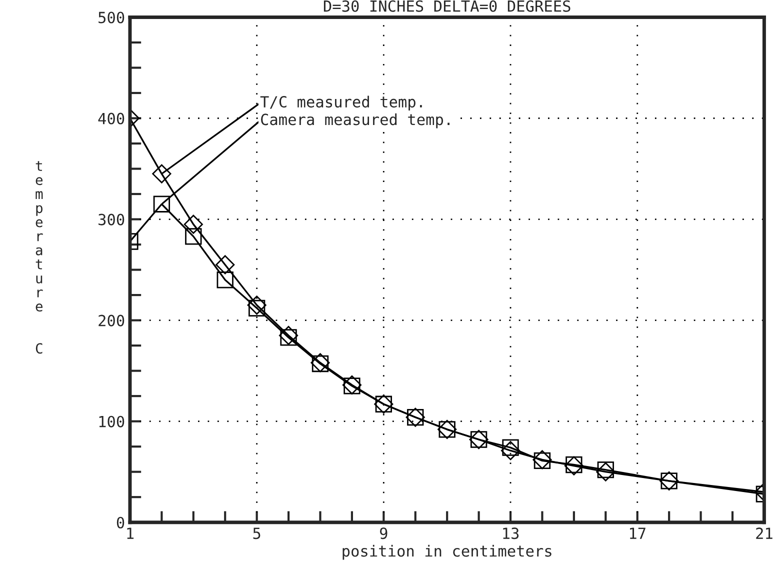 This screenshot has width=783, height=574. I want to click on y-tick-label: 400, so click(111, 118).